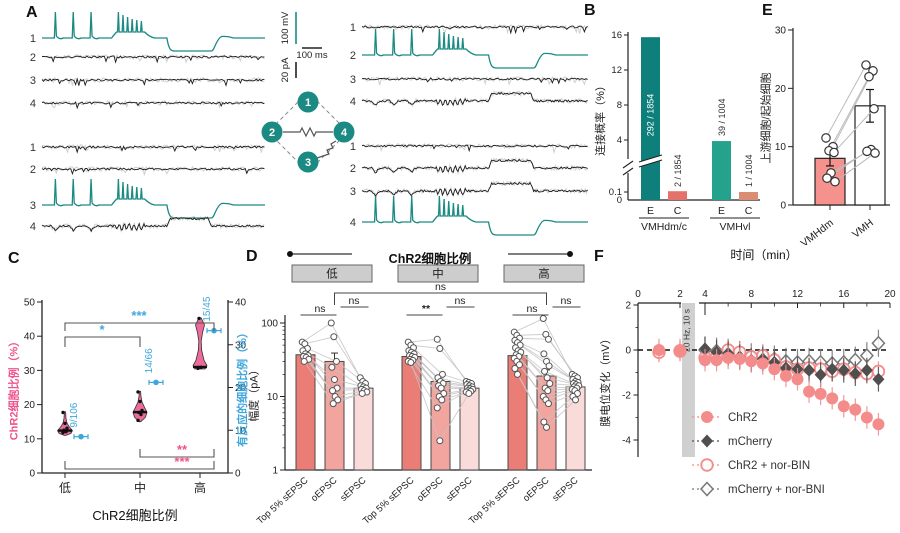 This screenshot has height=533, width=900. What do you see at coordinates (241, 303) in the screenshot?
I see `label: 40` at bounding box center [241, 303].